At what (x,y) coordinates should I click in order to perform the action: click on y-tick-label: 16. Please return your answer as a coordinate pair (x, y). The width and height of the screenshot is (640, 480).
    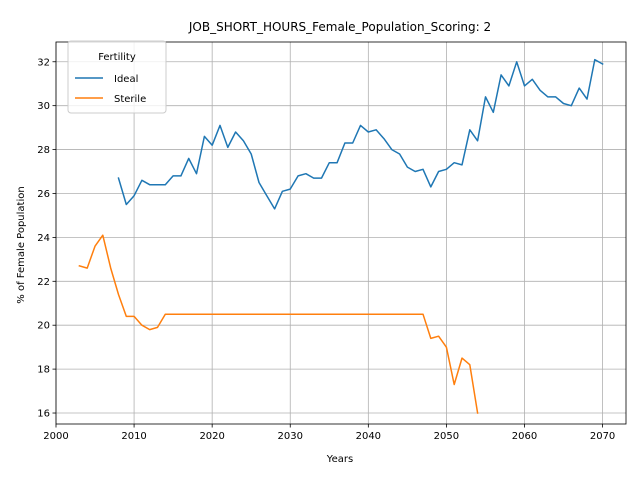
    Looking at the image, I should click on (43, 414).